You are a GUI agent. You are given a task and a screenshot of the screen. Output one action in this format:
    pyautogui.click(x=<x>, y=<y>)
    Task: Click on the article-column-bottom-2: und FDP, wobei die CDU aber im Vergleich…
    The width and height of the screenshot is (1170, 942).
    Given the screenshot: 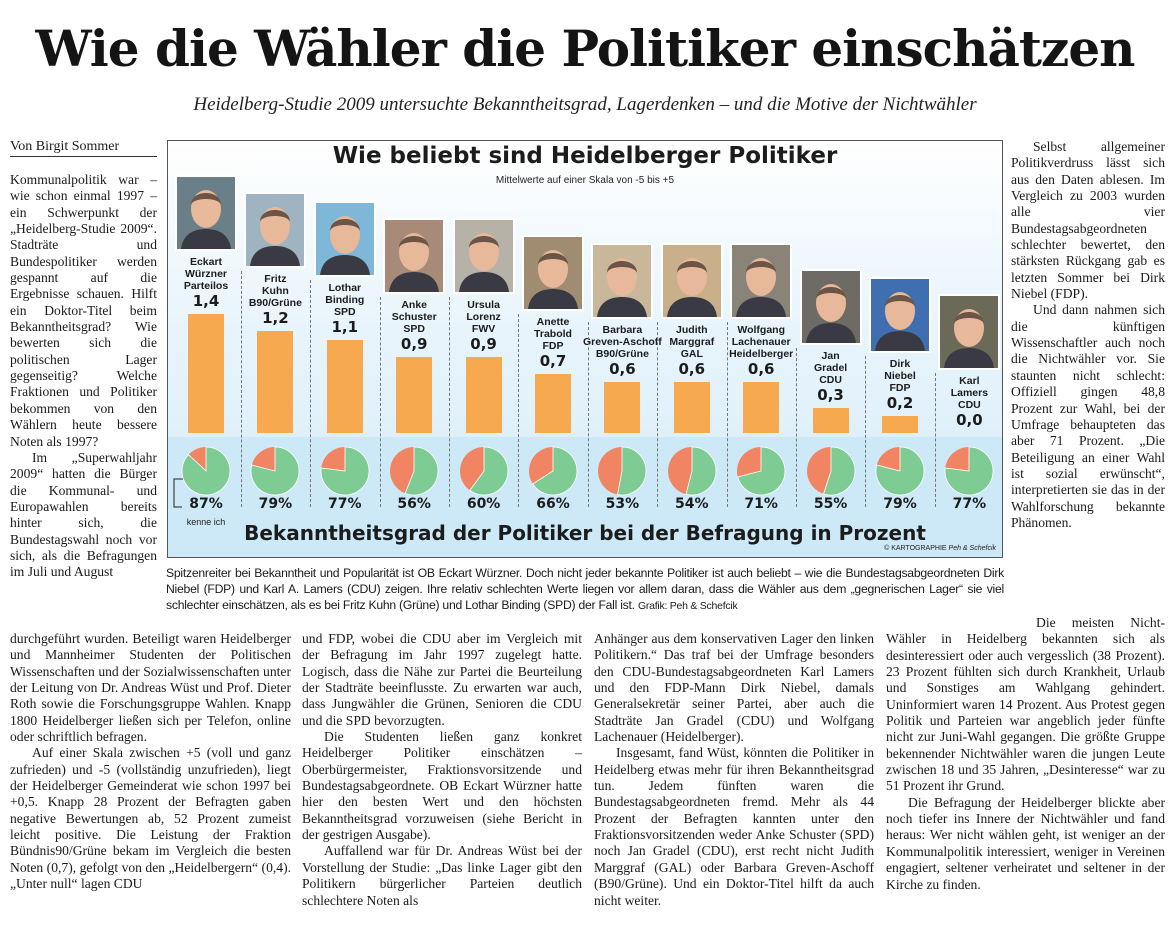 What is the action you would take?
    pyautogui.click(x=442, y=770)
    